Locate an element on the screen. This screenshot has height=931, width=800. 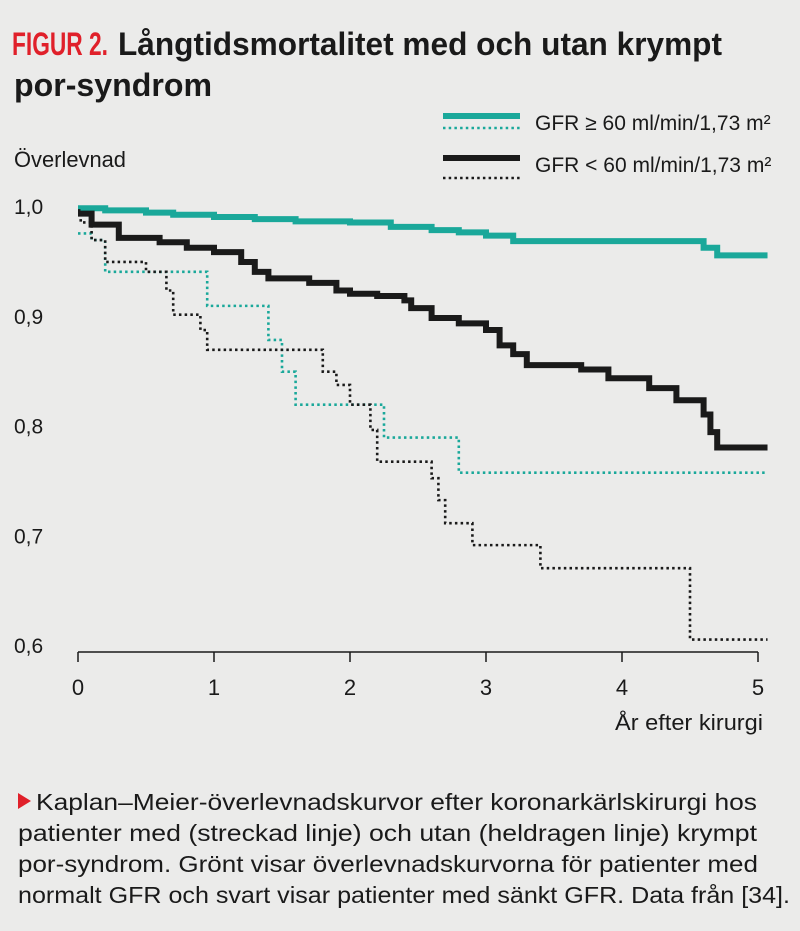
survival-curve is located at coordinates (423, 232).